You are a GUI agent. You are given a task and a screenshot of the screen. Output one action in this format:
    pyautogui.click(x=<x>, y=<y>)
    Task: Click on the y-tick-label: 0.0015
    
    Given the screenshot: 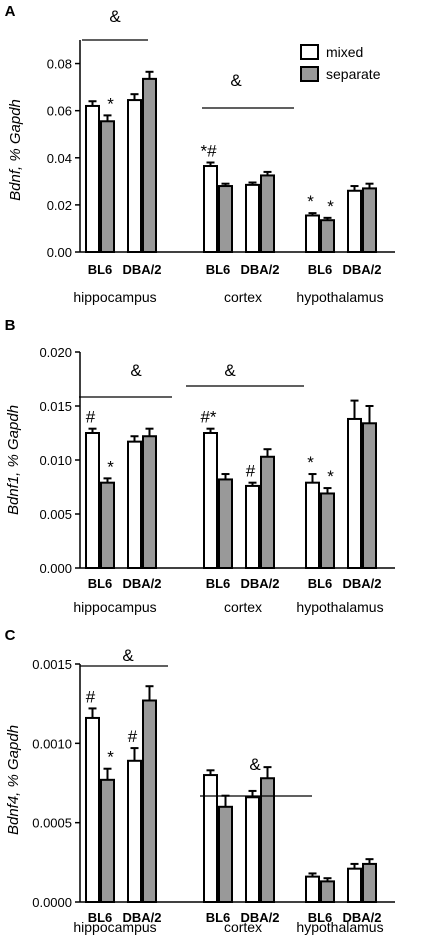 What is the action you would take?
    pyautogui.click(x=52, y=664)
    